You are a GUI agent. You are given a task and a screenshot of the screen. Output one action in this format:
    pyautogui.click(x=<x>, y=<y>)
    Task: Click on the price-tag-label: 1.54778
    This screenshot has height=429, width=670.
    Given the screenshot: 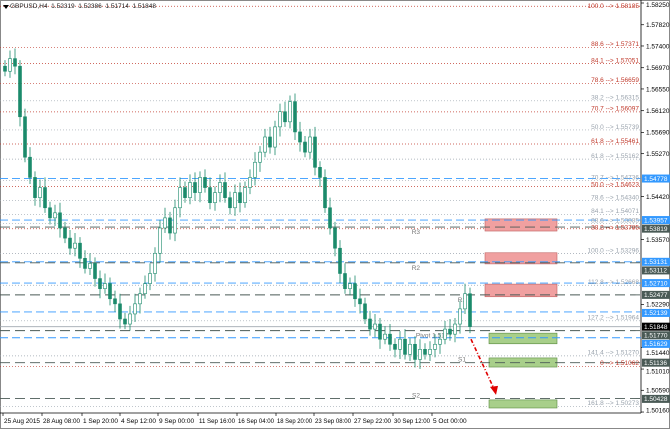 What is the action you would take?
    pyautogui.click(x=656, y=179)
    